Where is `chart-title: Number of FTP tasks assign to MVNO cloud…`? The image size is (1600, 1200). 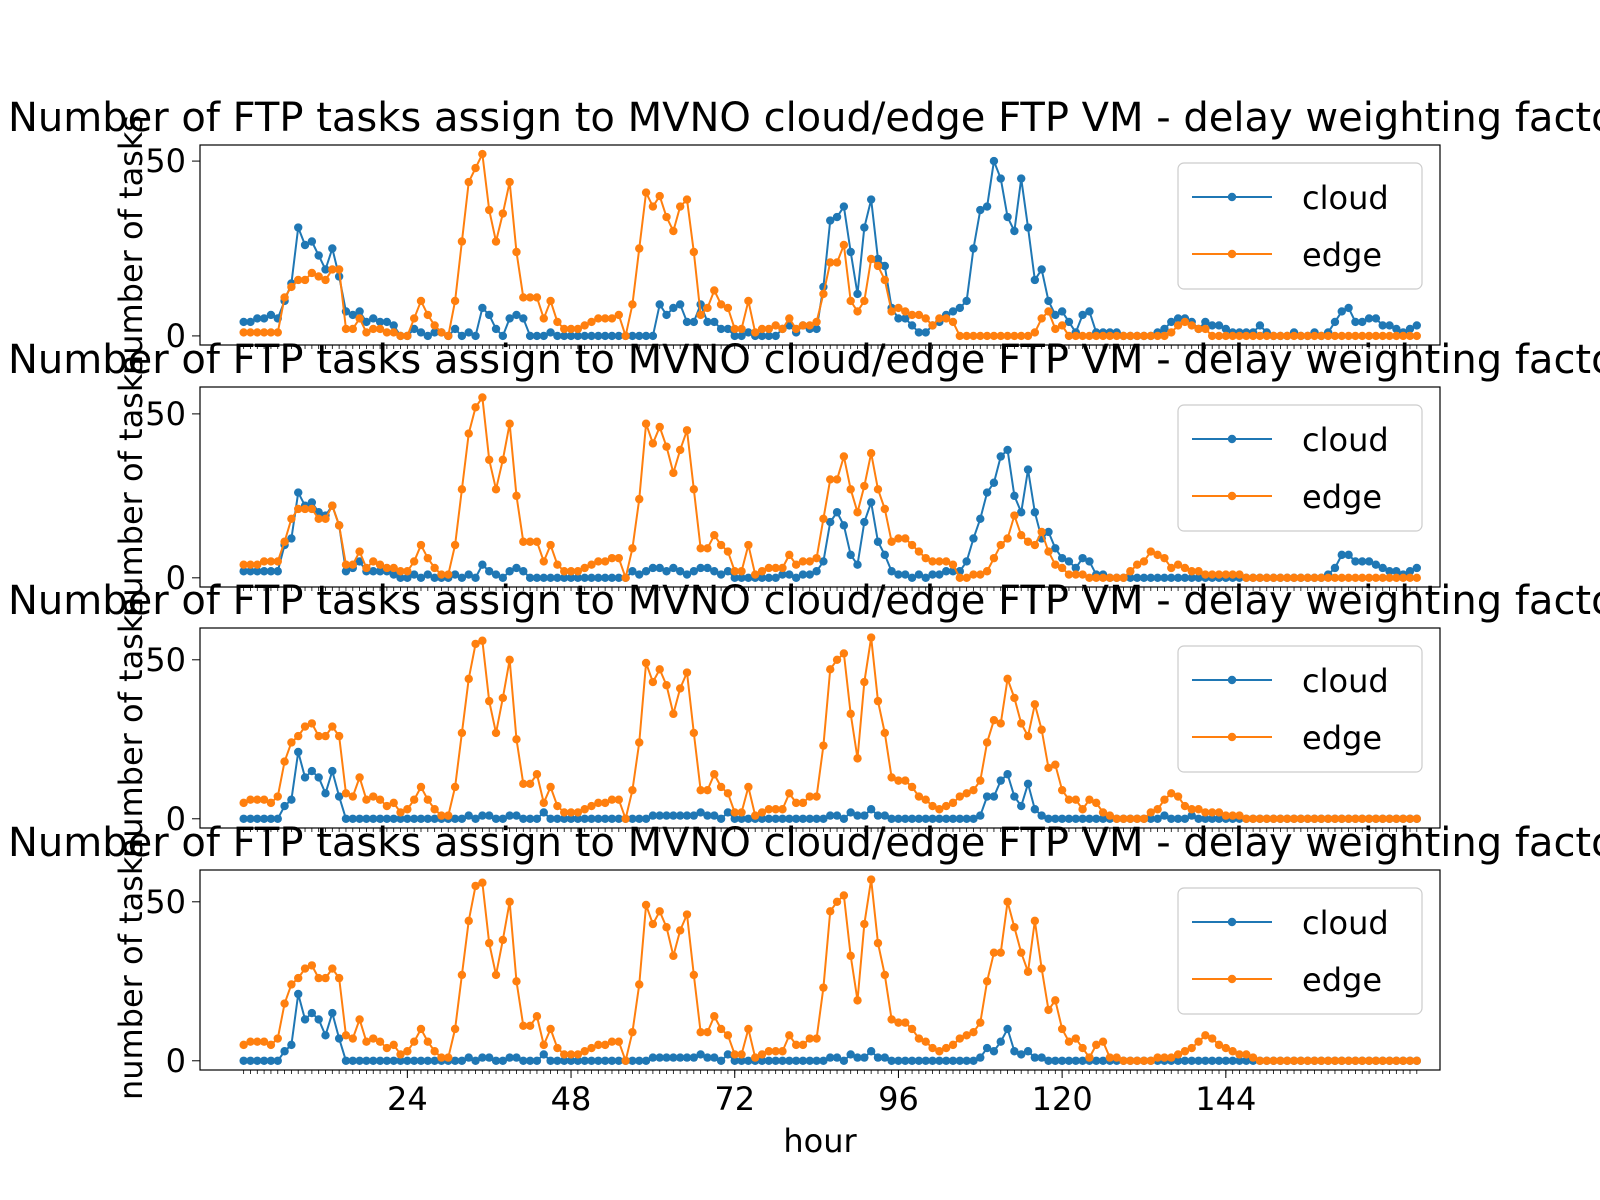
chart-title: Number of FTP tasks assign to MVNO cloud… is located at coordinates (804, 601).